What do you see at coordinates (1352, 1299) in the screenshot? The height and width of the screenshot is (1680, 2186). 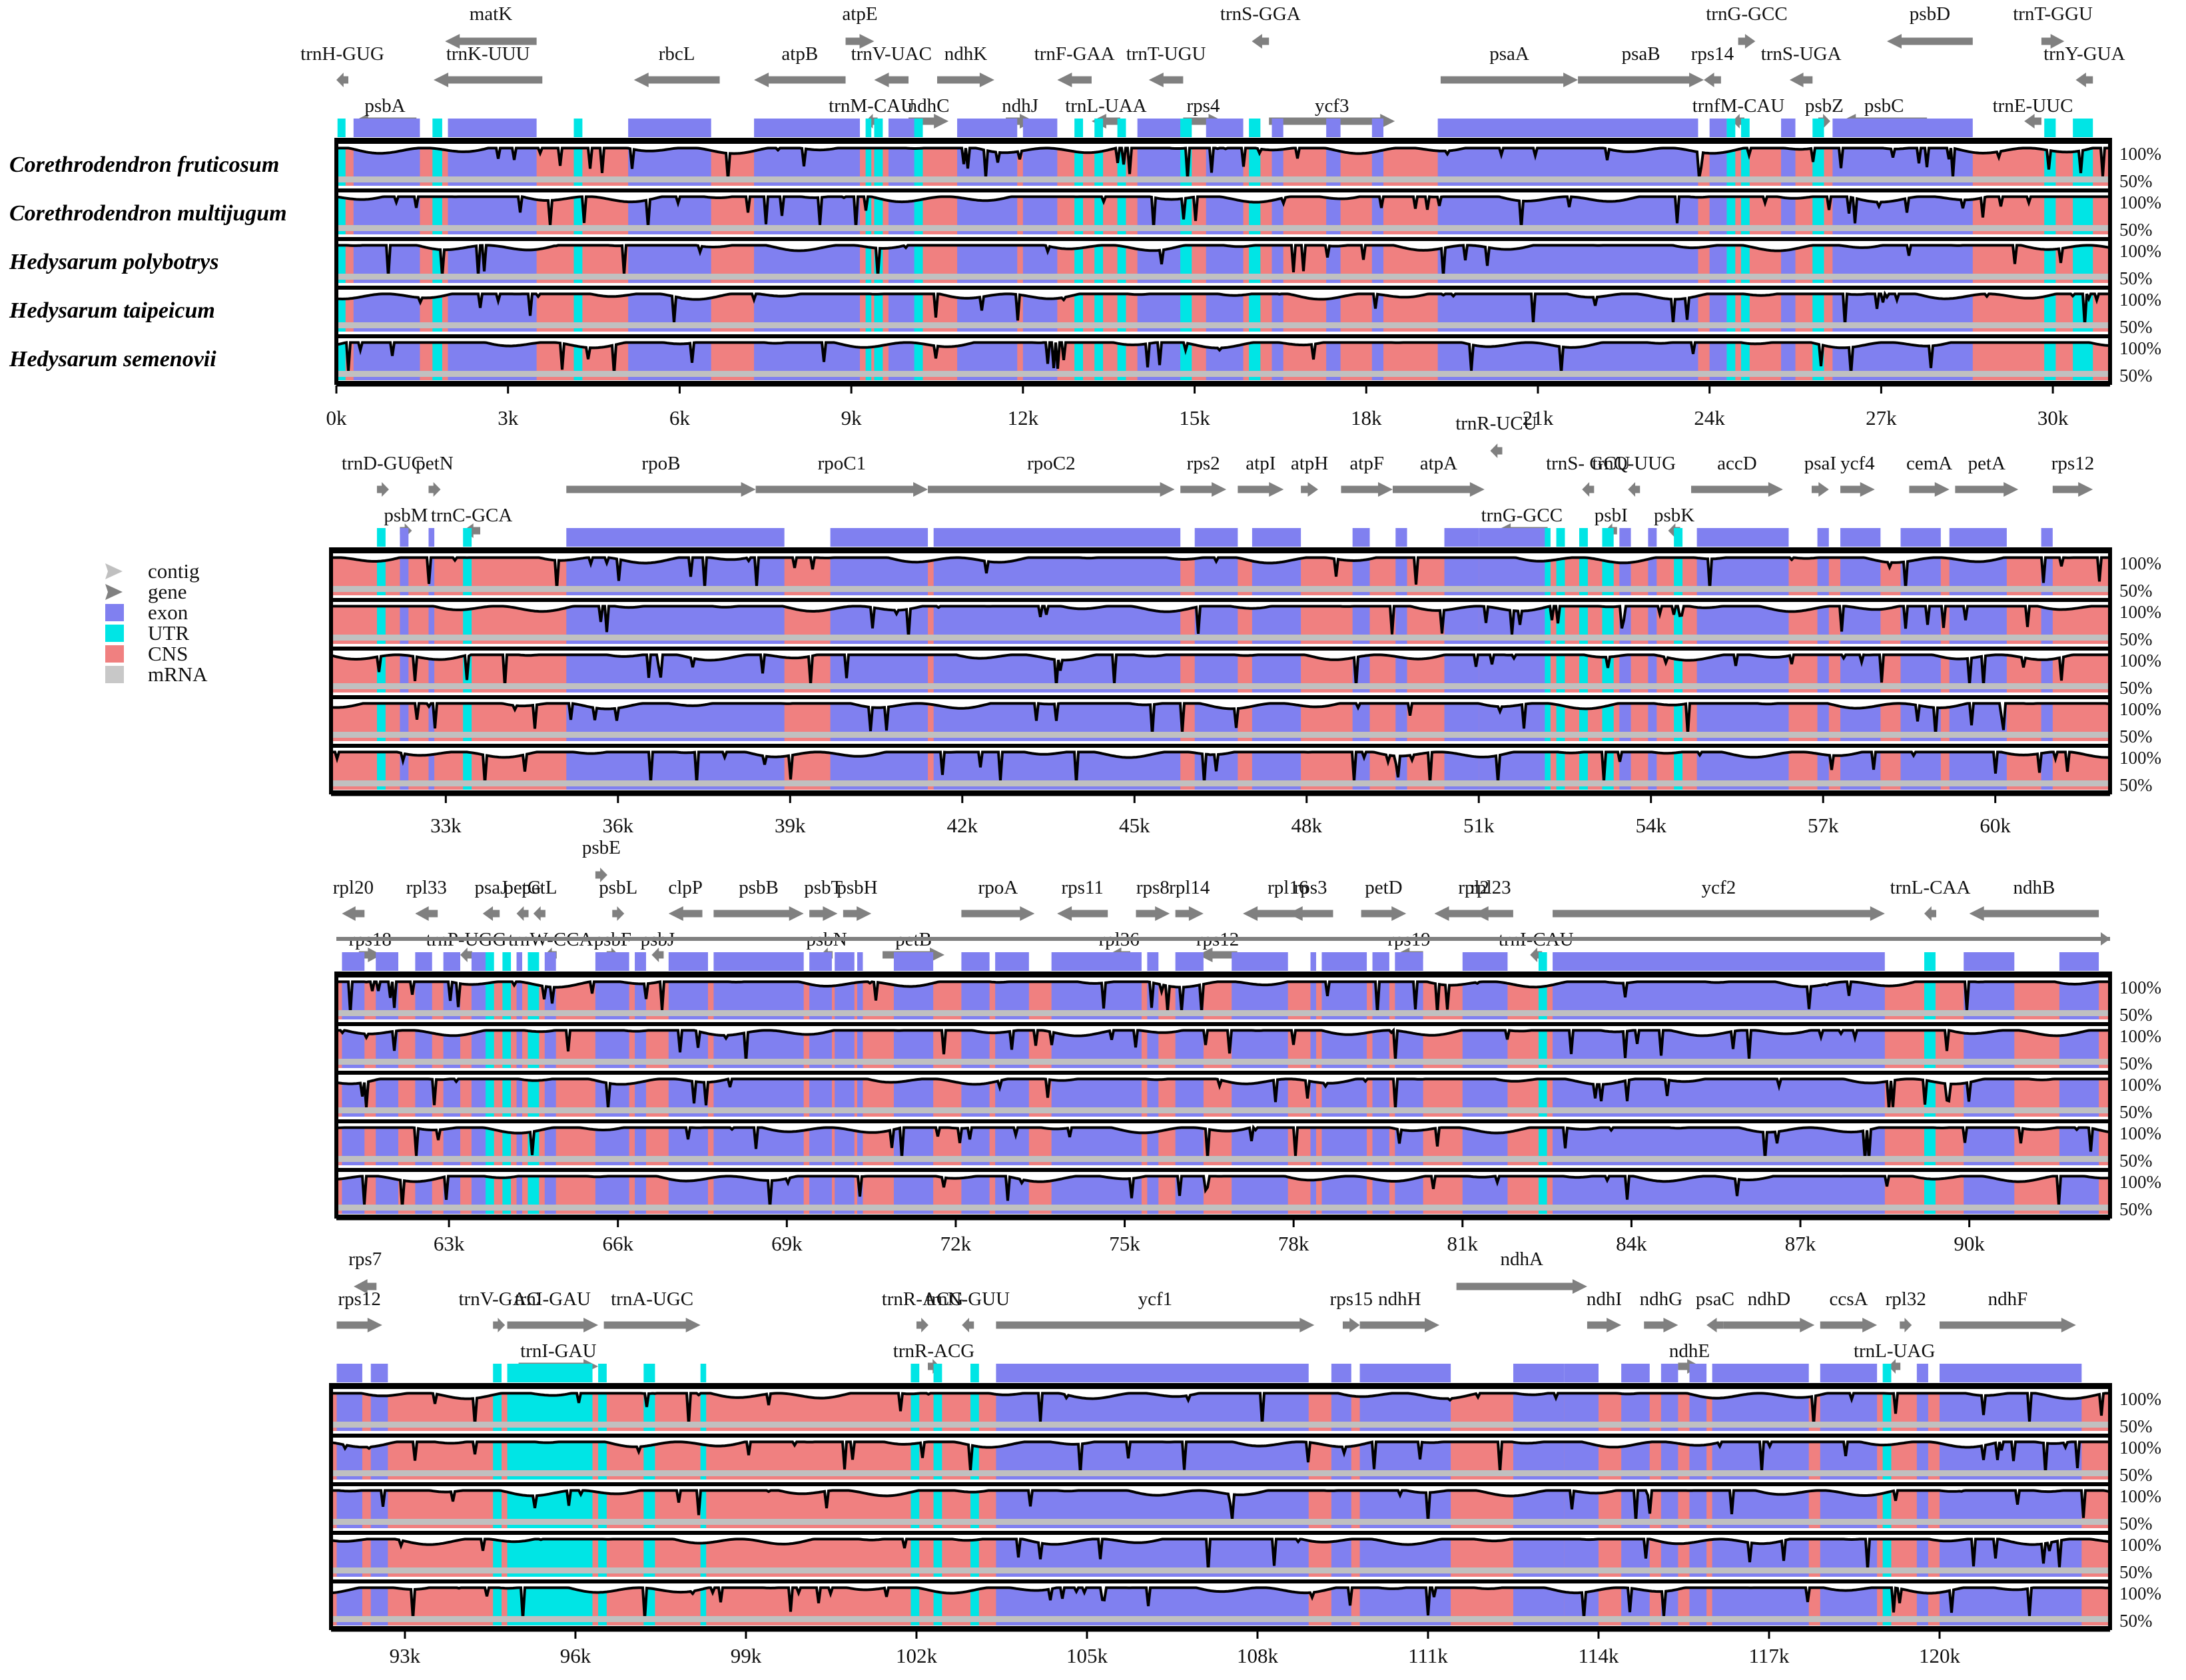 I see `gene-label: rps15` at bounding box center [1352, 1299].